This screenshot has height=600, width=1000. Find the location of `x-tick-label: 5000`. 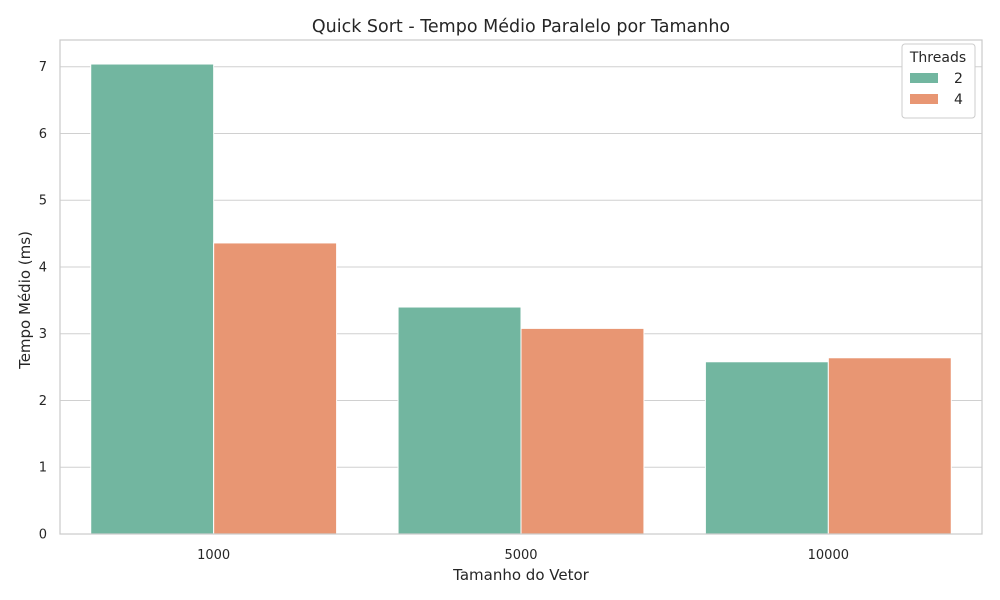

x-tick-label: 5000 is located at coordinates (520, 555).